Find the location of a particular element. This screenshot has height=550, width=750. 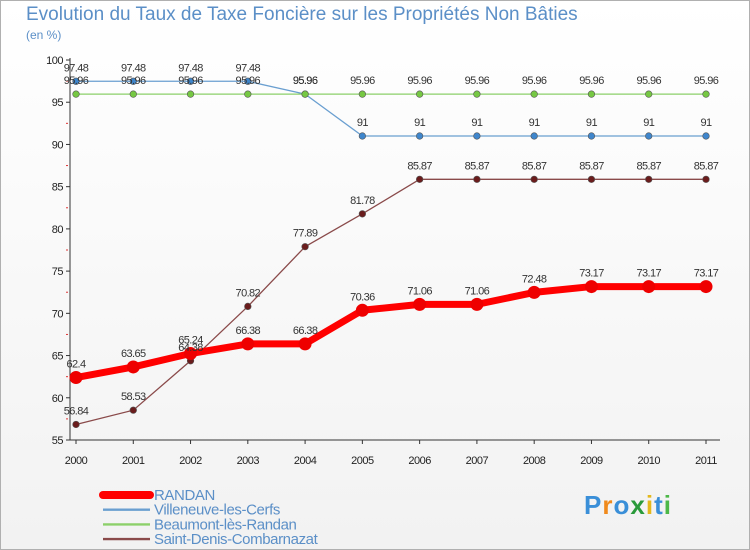

logo-letter: t is located at coordinates (659, 505).